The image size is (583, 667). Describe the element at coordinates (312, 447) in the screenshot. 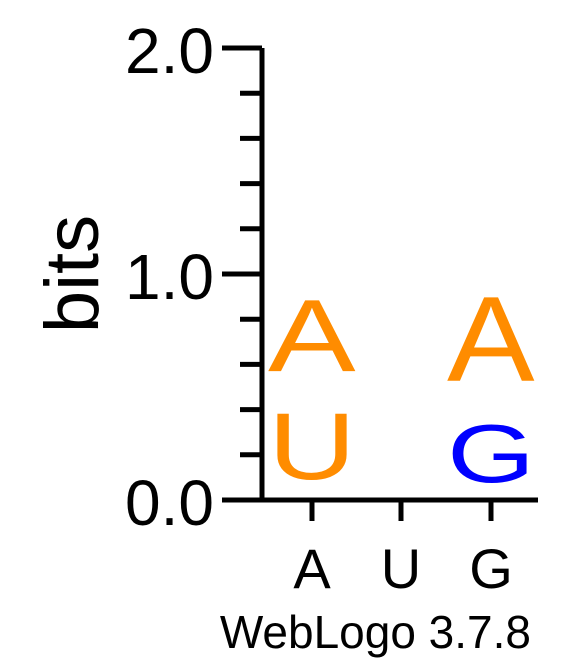

I see `logo-letter-u: U` at that location.